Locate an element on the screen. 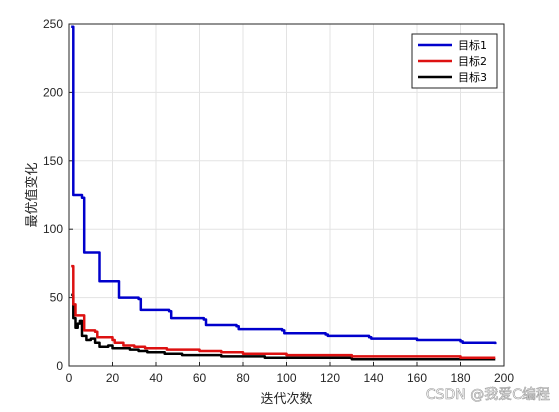 The image size is (559, 412). x-axis-title: 迭代次数 is located at coordinates (286, 399).